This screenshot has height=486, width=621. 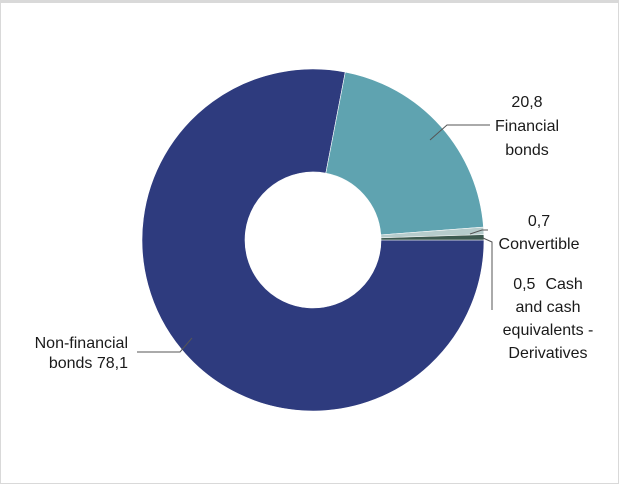 What do you see at coordinates (88, 363) in the screenshot?
I see `label-nonfinancial-line2: bonds 78,1` at bounding box center [88, 363].